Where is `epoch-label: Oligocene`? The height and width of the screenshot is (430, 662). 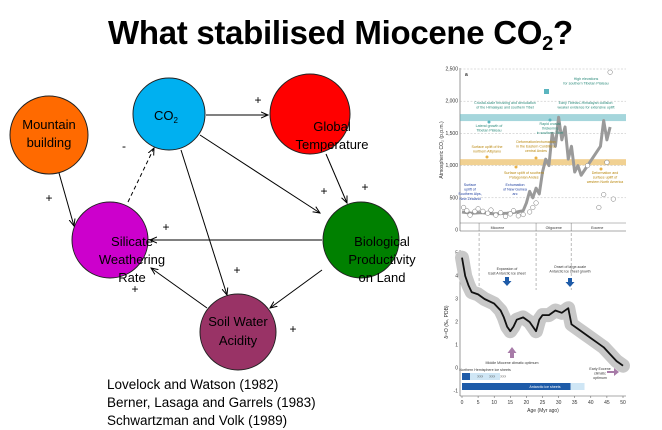
epoch-label: Oligocene is located at coordinates (554, 228).